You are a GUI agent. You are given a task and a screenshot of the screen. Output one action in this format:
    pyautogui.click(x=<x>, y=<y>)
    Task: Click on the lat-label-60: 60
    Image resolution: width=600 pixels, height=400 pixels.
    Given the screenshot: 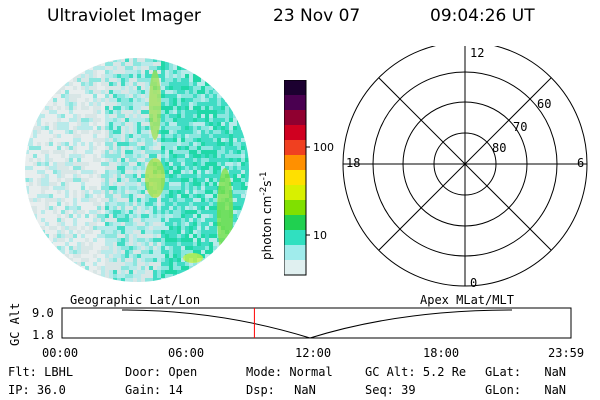 What is the action you would take?
    pyautogui.click(x=544, y=104)
    